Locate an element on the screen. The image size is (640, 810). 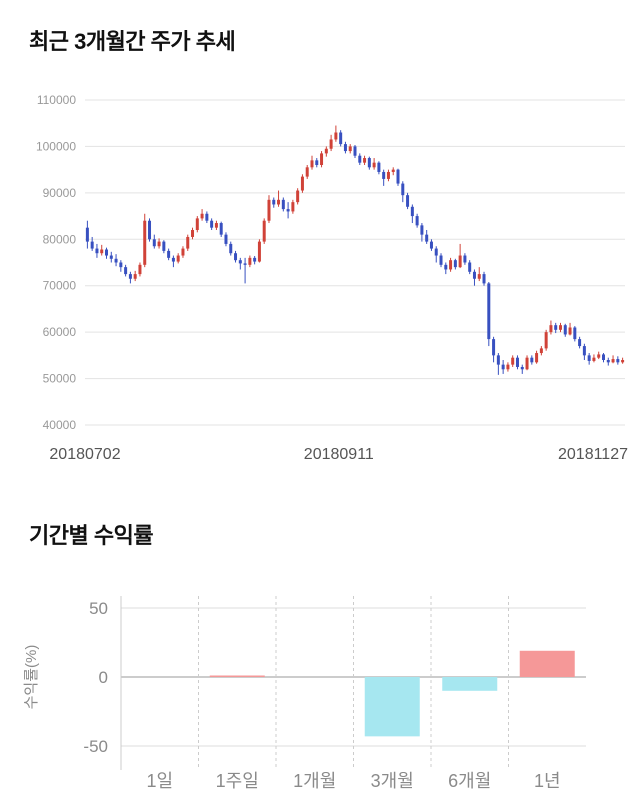
y-tick-label: 40000 is located at coordinates (60, 425).